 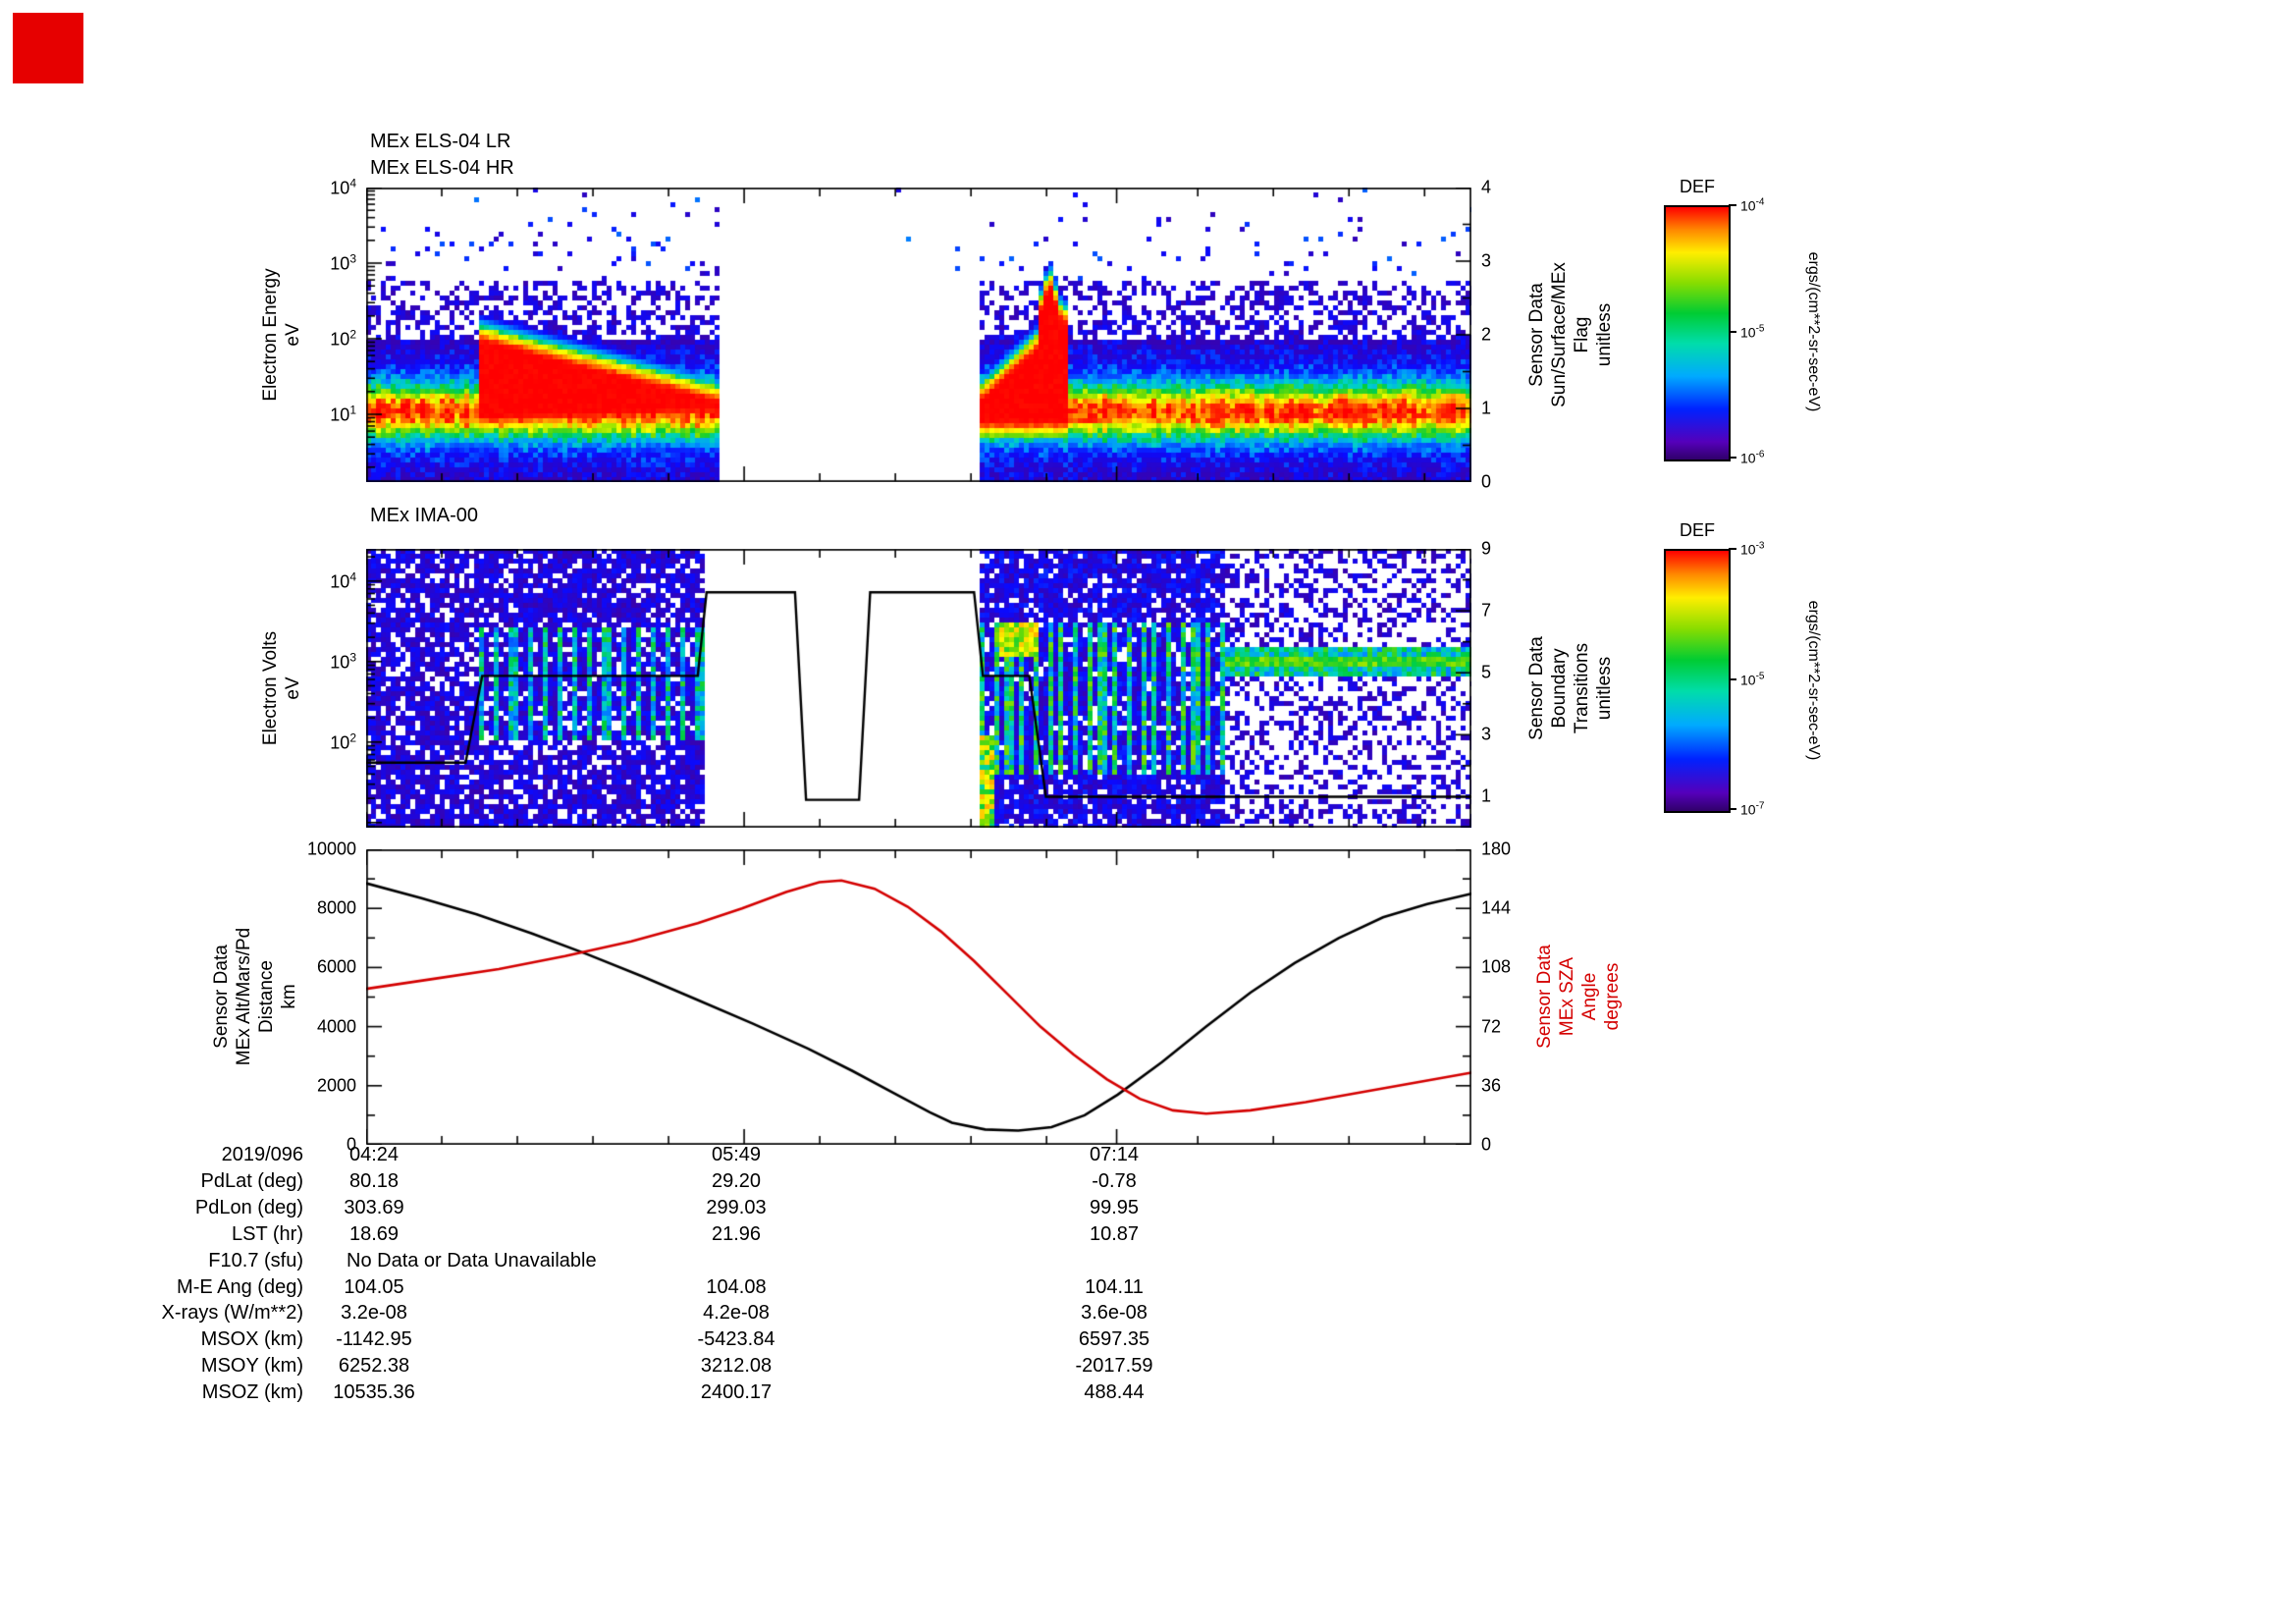 I want to click on table-row: X-rays (W/m**2) 3.2e-08 4.2e-08 3.6e-08, so click(x=1148, y=1314).